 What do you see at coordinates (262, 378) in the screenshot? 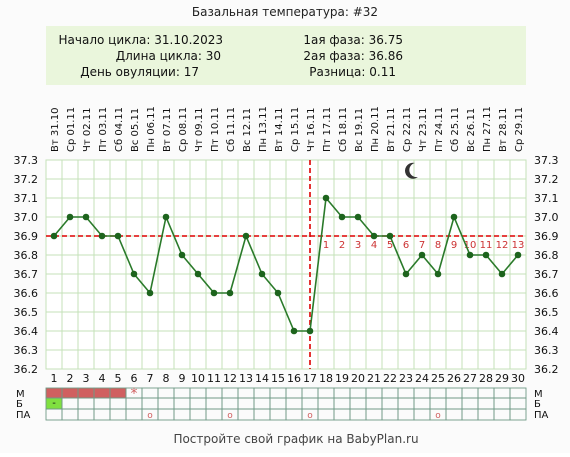
I see `day-number: 14` at bounding box center [262, 378].